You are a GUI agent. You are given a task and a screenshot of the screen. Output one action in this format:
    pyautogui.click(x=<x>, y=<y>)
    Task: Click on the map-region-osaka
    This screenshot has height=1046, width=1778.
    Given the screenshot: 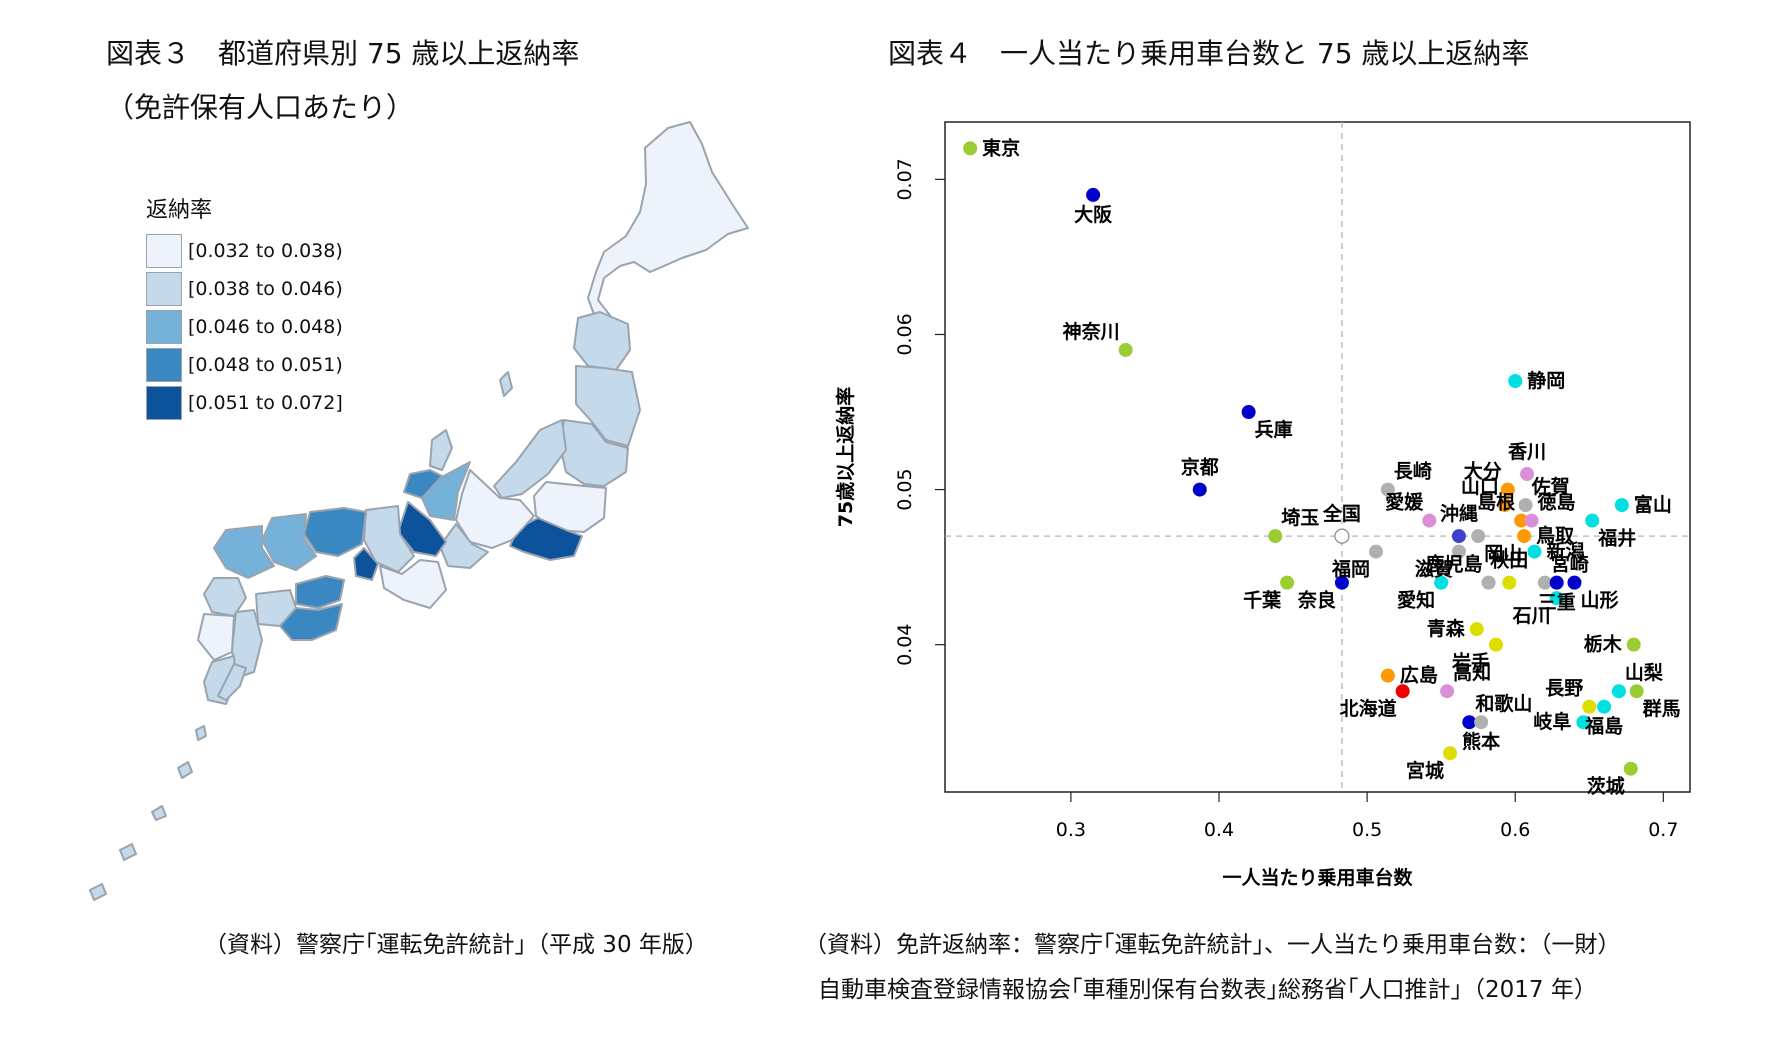 What is the action you would take?
    pyautogui.click(x=366, y=564)
    